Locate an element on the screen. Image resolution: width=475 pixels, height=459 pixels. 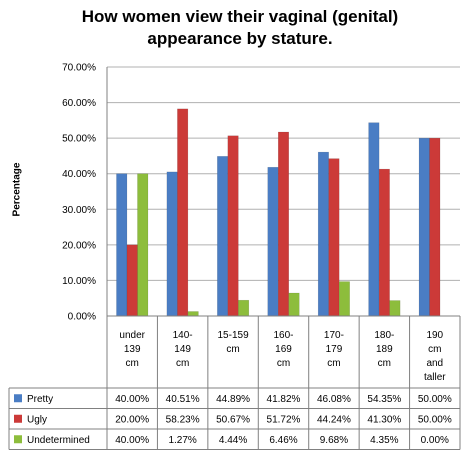
category-label: 149 is located at coordinates (182, 349).